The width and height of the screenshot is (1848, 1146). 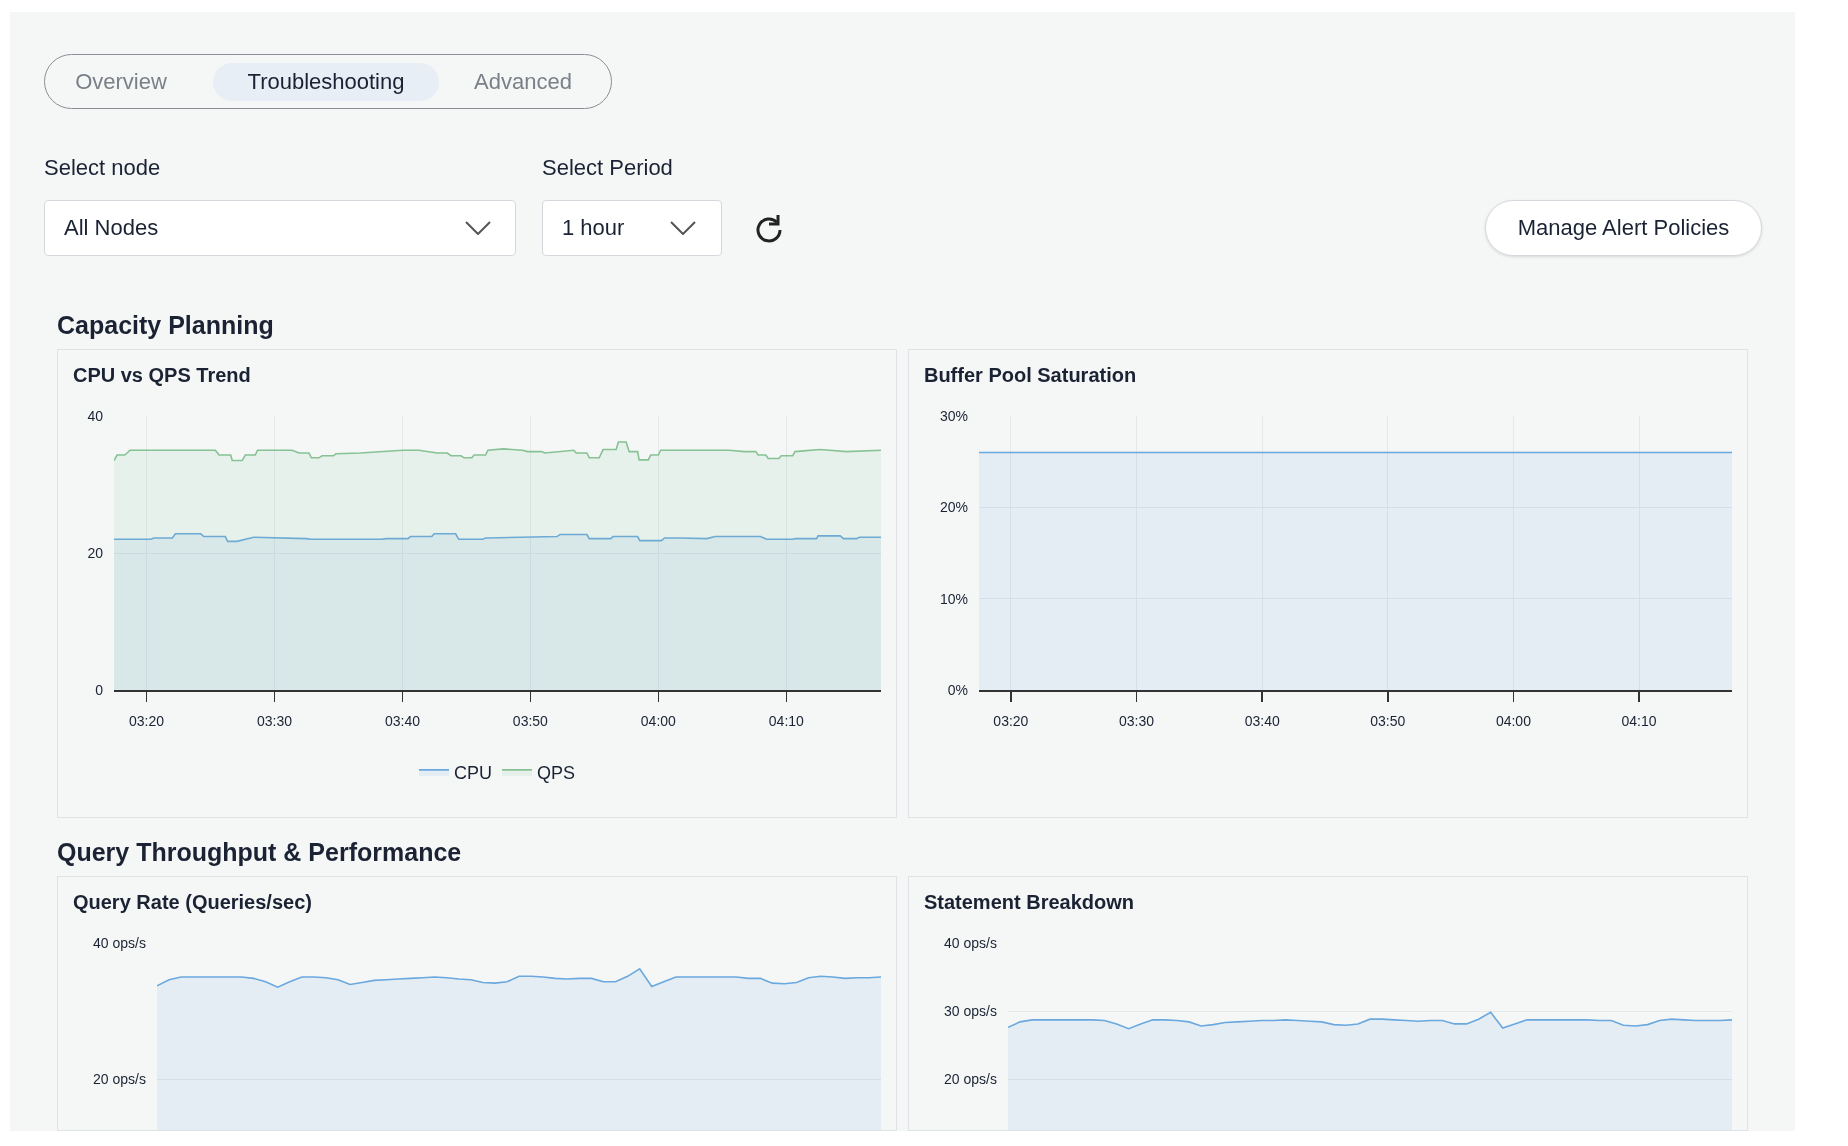 What do you see at coordinates (161, 374) in the screenshot?
I see `chart-title: CPU vs QPS Trend` at bounding box center [161, 374].